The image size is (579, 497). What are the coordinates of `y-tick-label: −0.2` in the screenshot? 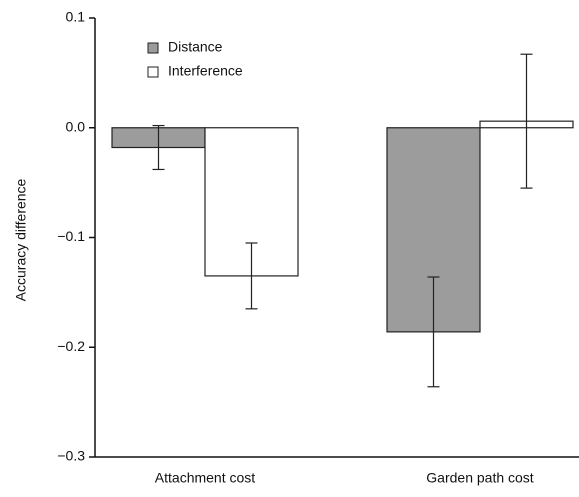 It's located at (71, 346).